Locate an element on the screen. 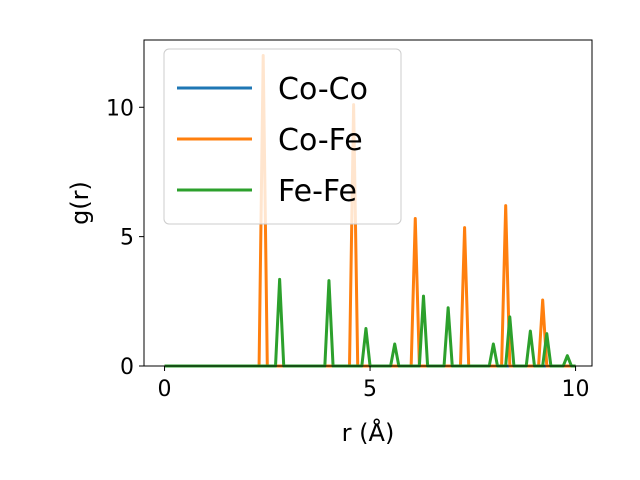 The height and width of the screenshot is (480, 640). x-axis-ticks: 0 5 10 is located at coordinates (374, 384).